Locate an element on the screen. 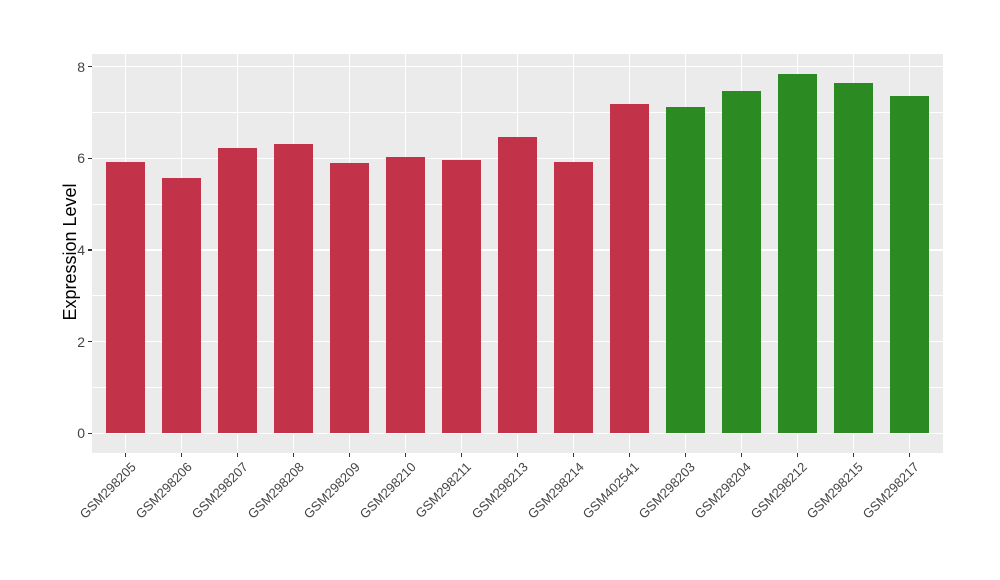 The image size is (1000, 580). bar-GSM298215 is located at coordinates (853, 258).